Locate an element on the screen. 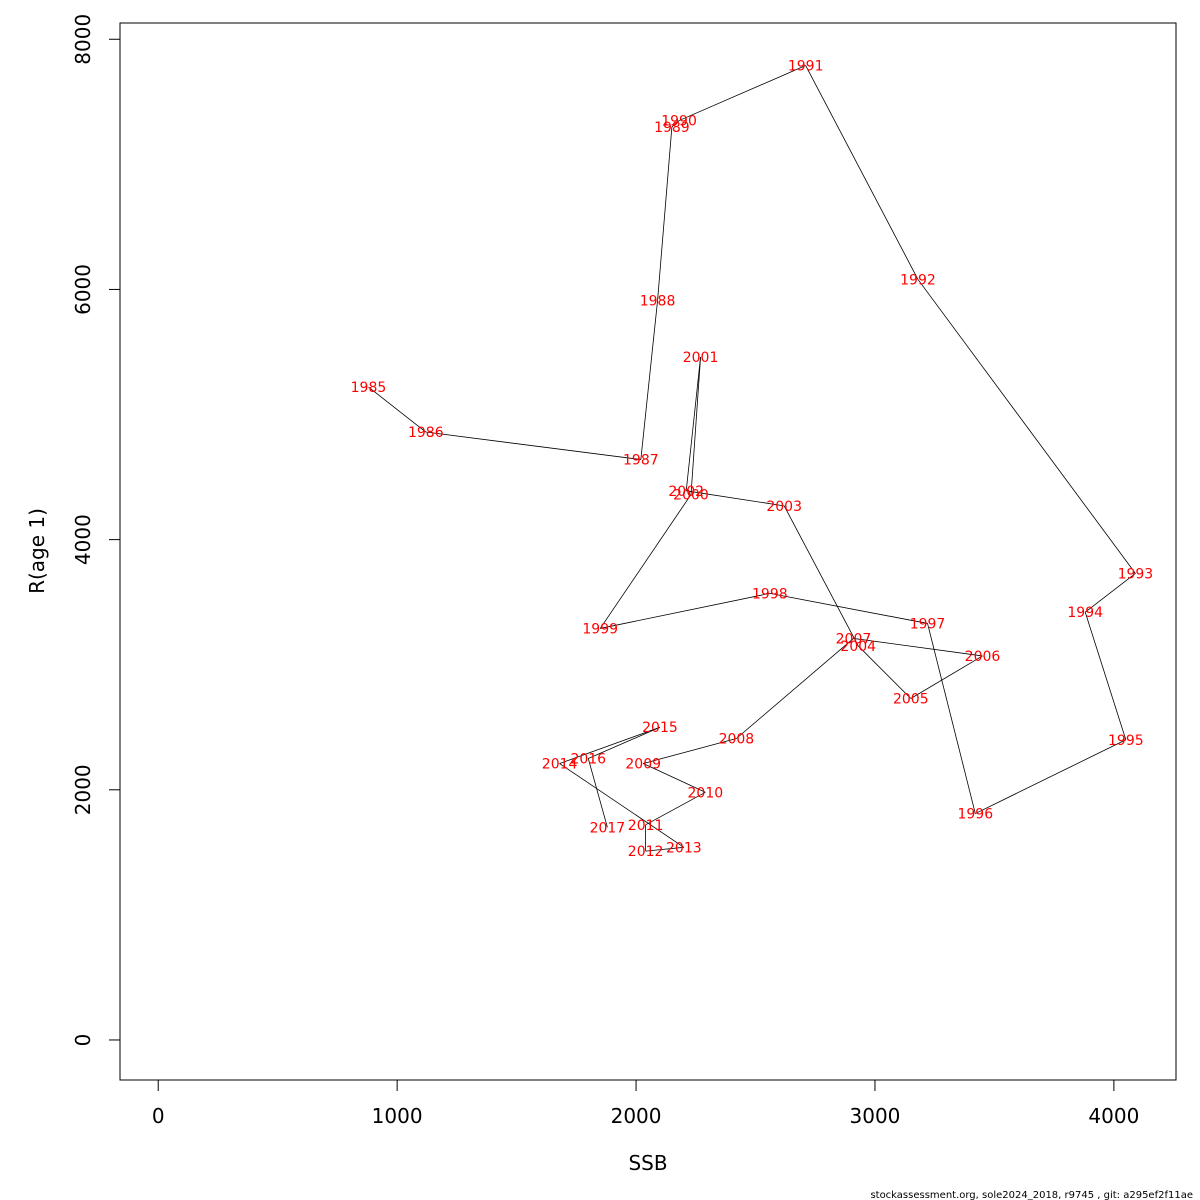 The image size is (1200, 1200). point-label-2008: 2008 is located at coordinates (737, 740).